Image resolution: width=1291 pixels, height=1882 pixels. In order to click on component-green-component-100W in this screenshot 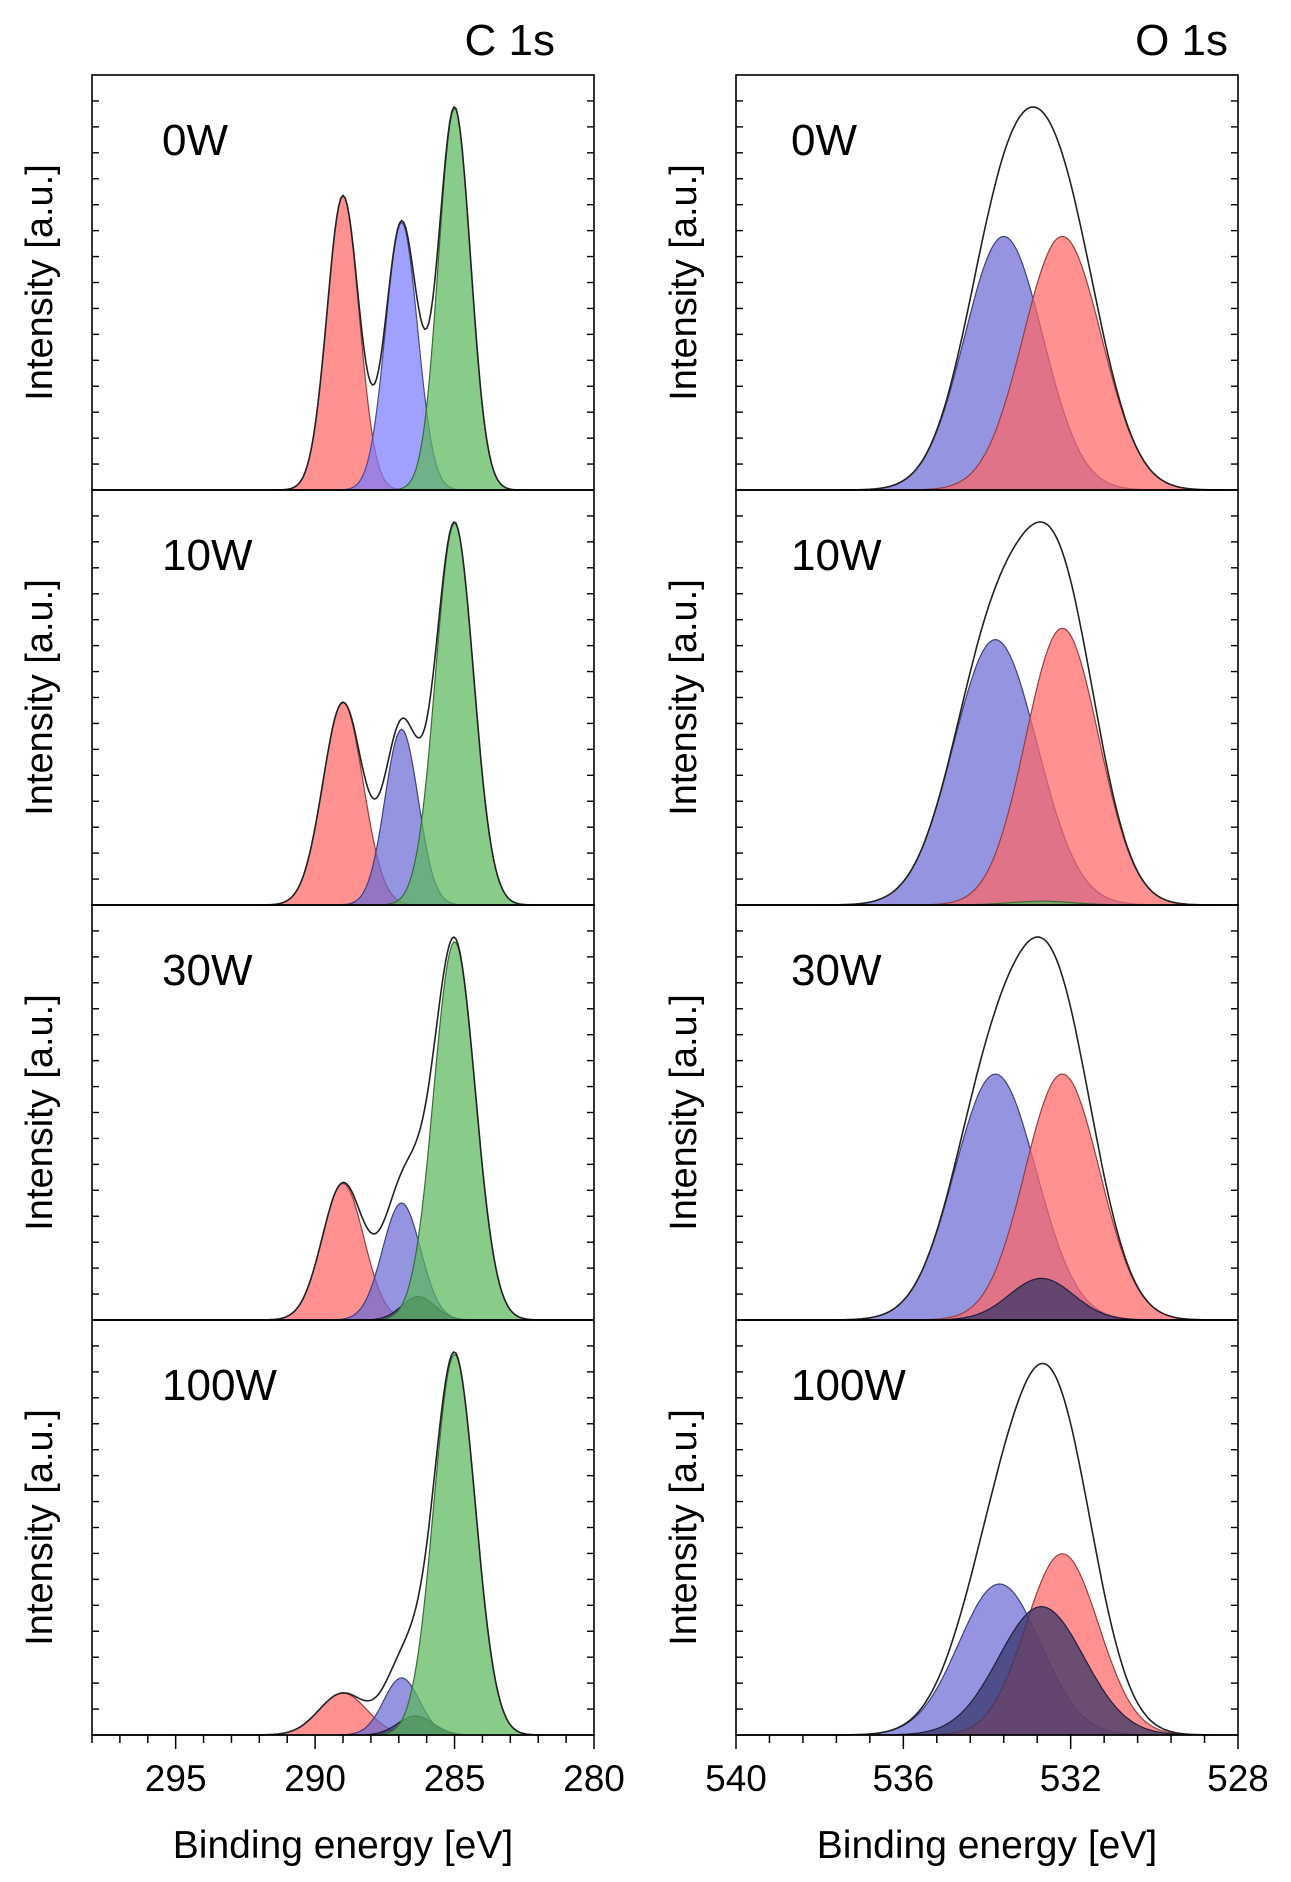, I will do `click(343, 1544)`.